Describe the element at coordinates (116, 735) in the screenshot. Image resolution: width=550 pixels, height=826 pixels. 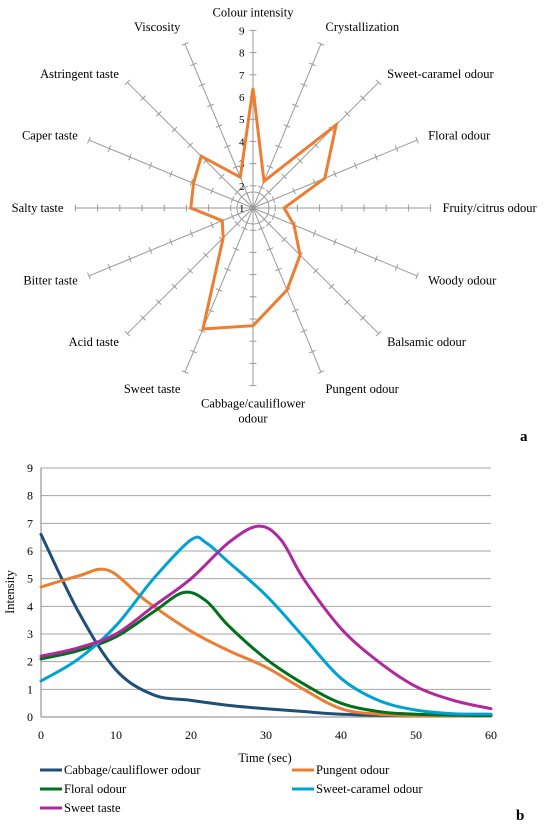
I see `x-tick-label: 10` at that location.